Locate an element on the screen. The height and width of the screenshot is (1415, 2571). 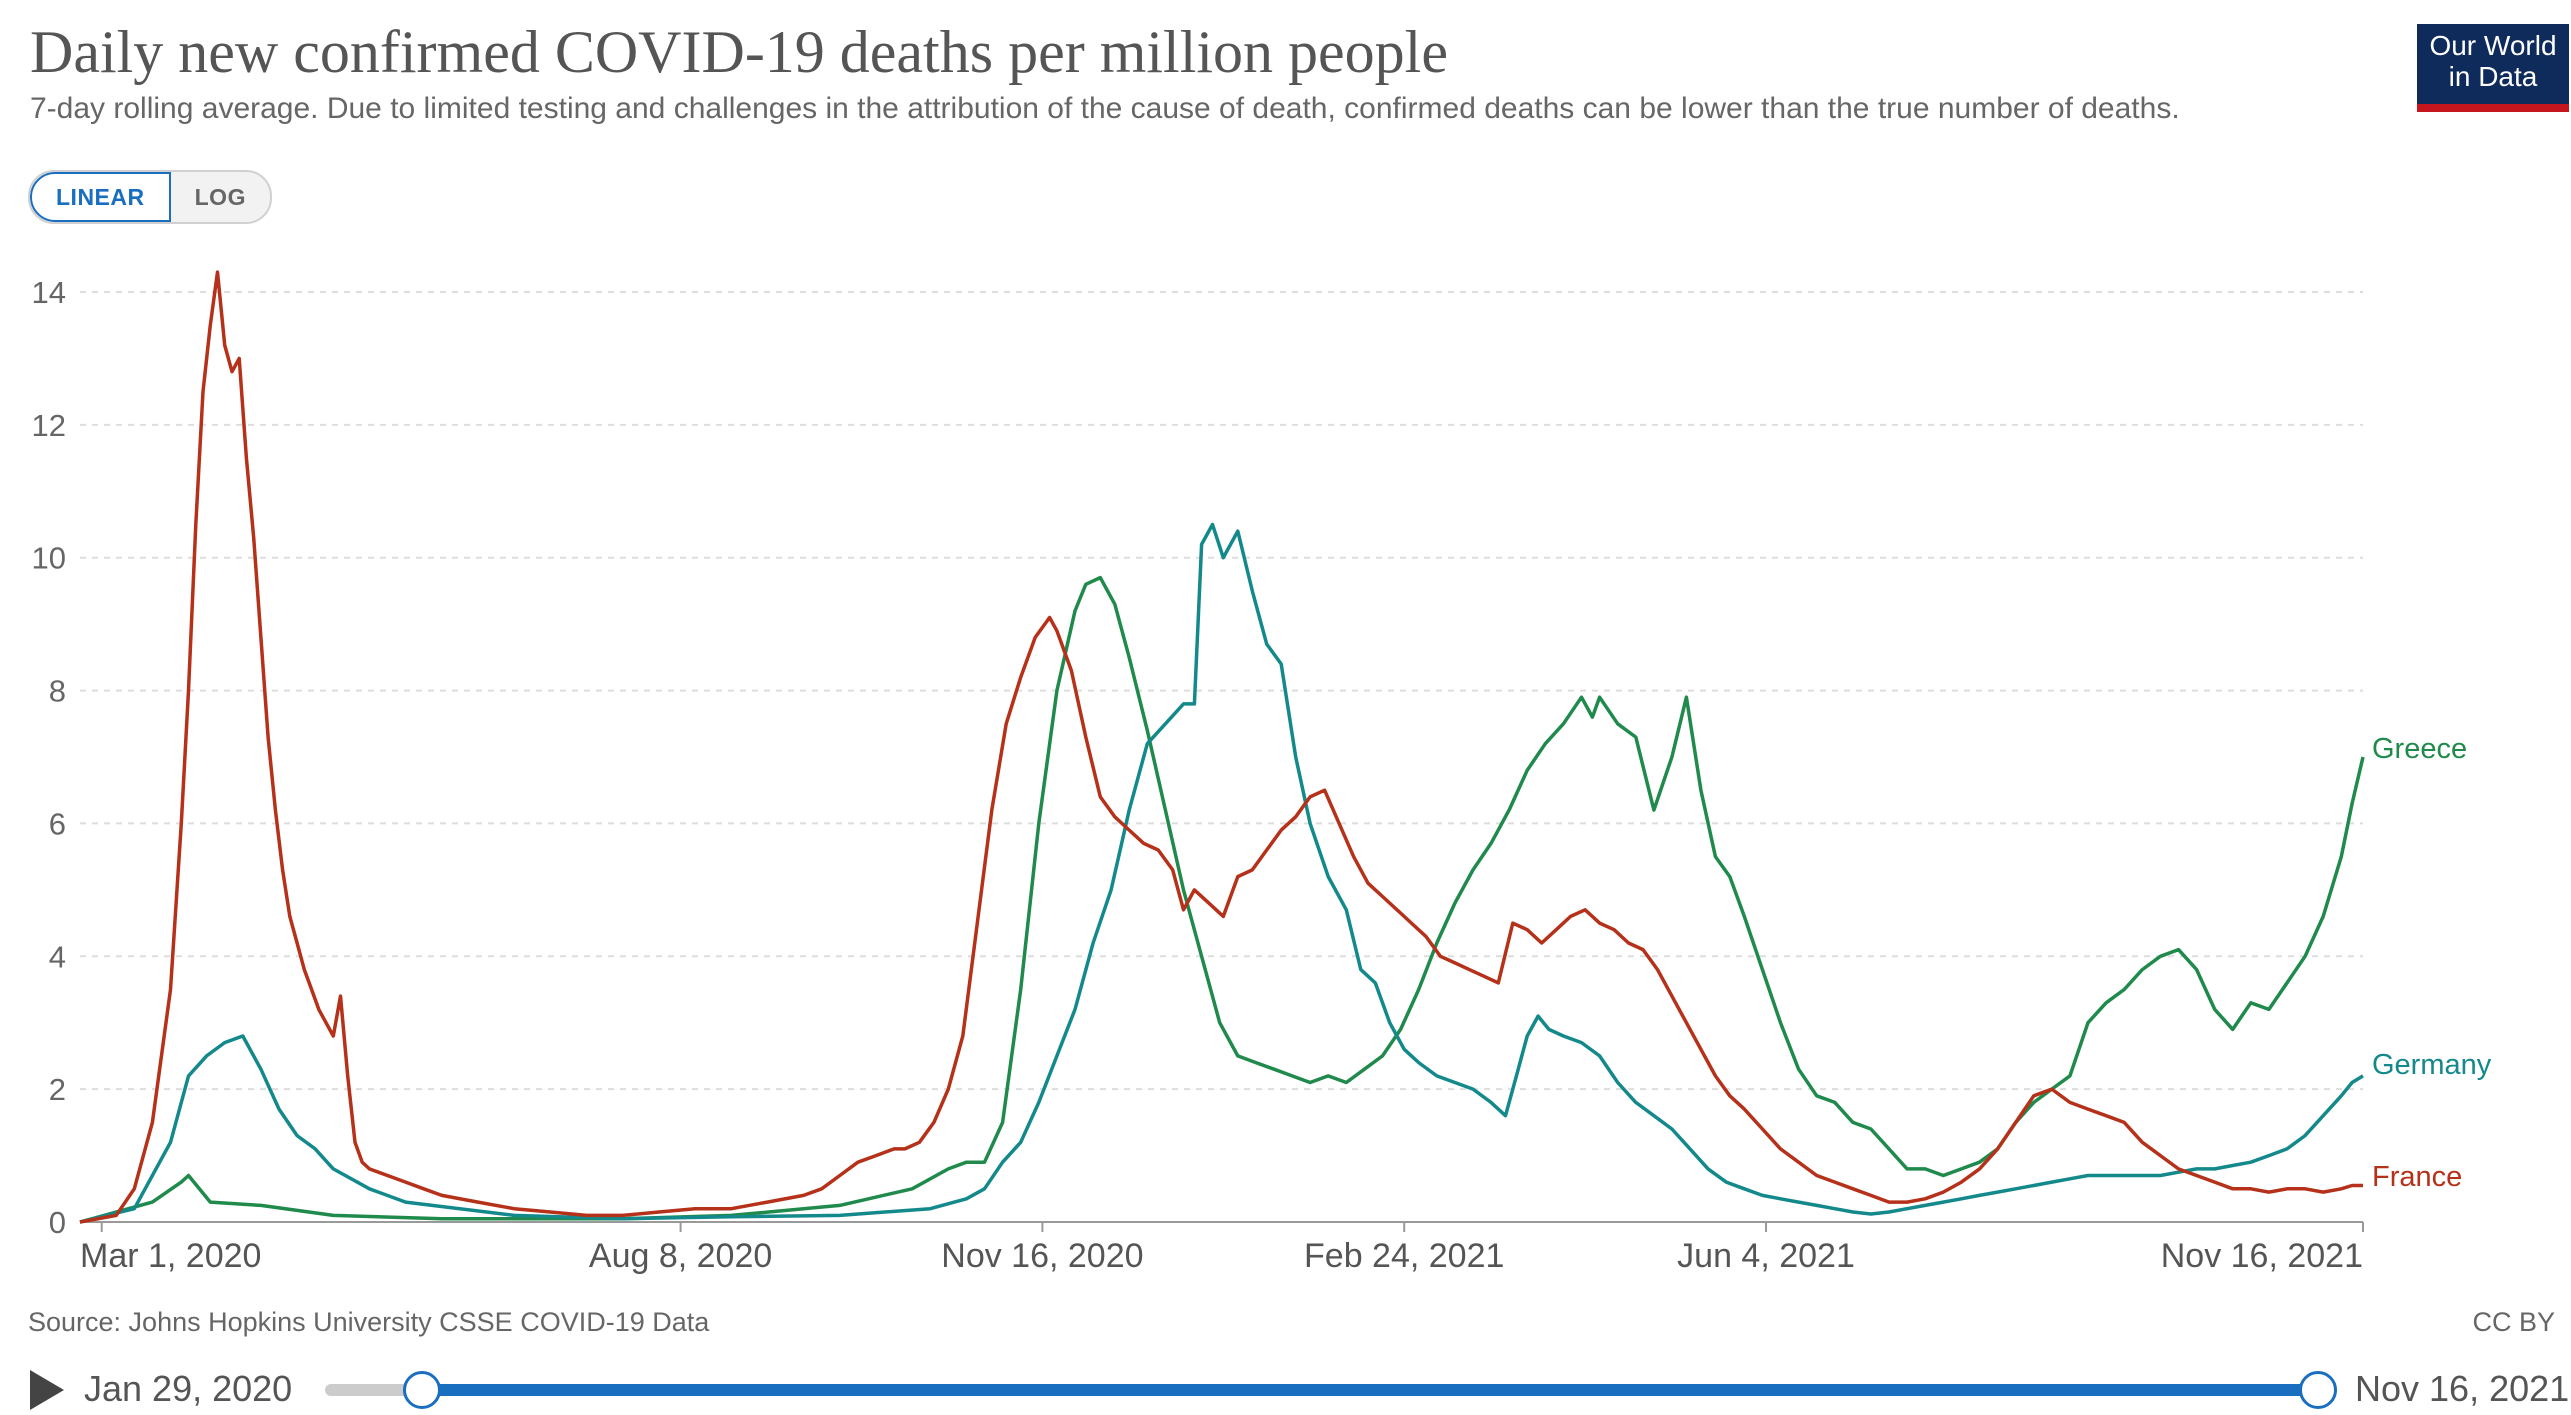
y-tick-label: 2 is located at coordinates (57, 1089).